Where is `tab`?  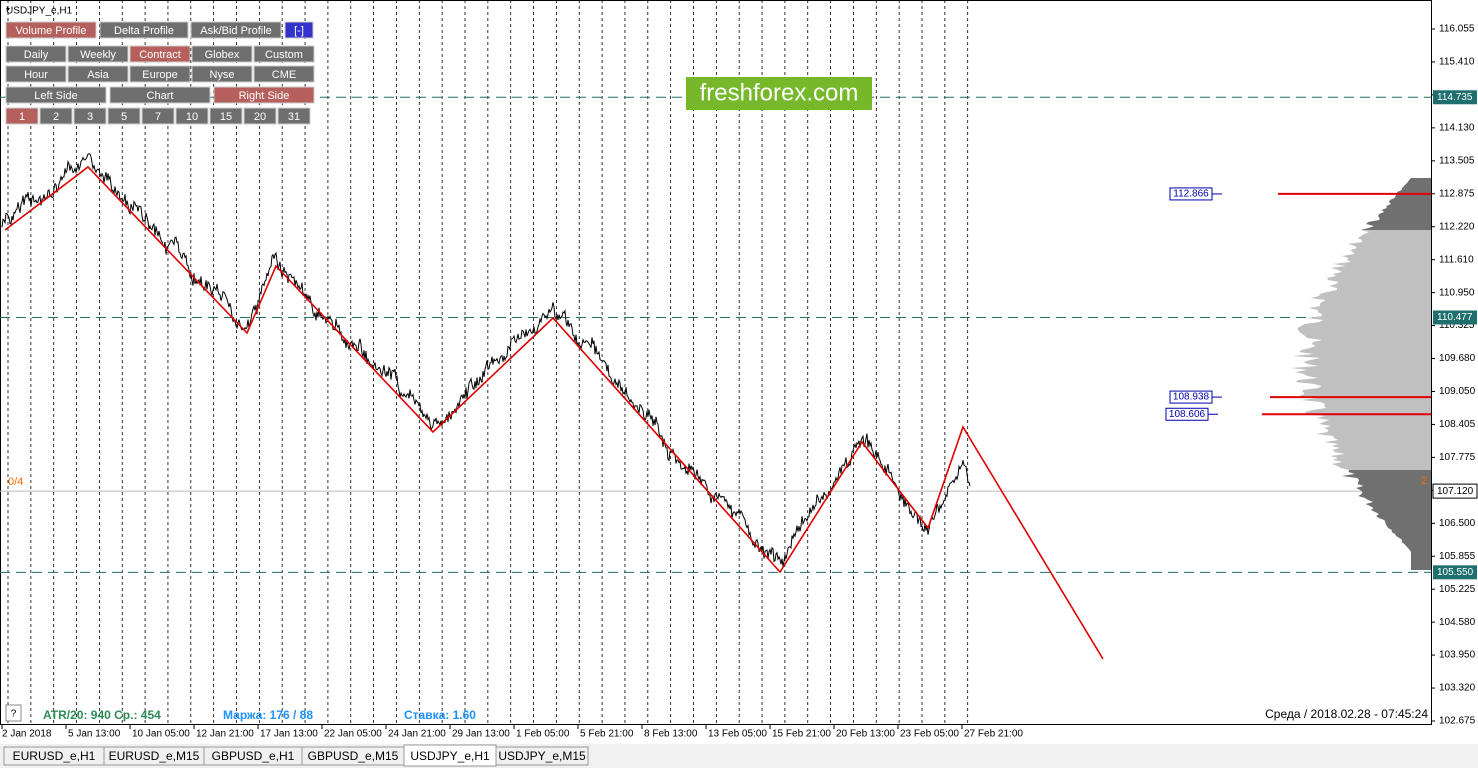
tab is located at coordinates (542, 756).